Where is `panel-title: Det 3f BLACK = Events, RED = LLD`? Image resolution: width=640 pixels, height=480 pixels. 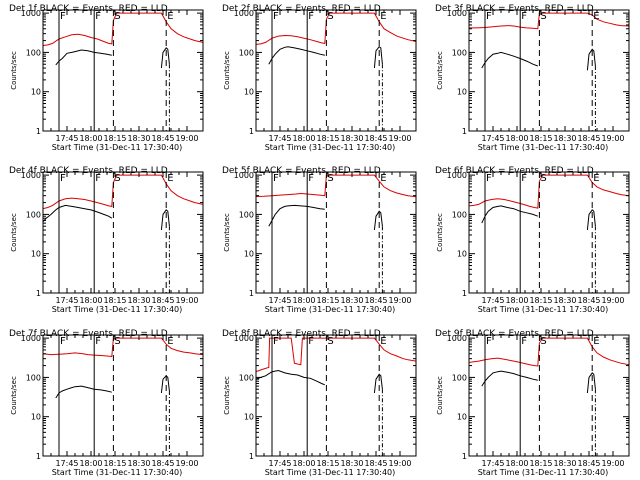 panel-title: Det 3f BLACK = Events, RED = LLD is located at coordinates (514, 9).